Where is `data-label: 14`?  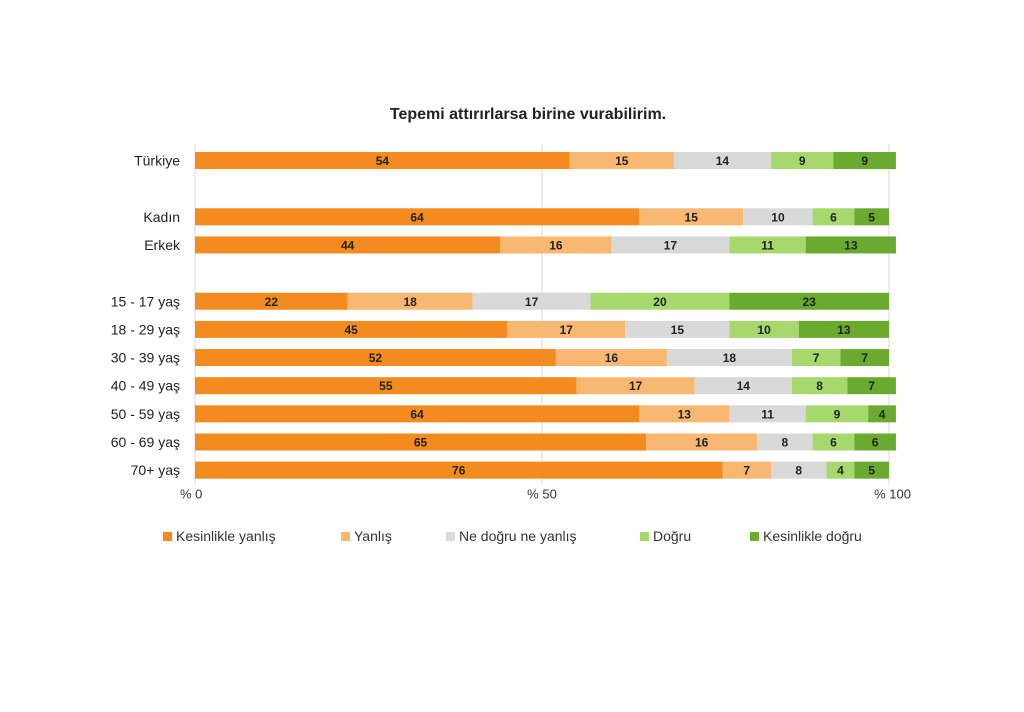 data-label: 14 is located at coordinates (744, 386).